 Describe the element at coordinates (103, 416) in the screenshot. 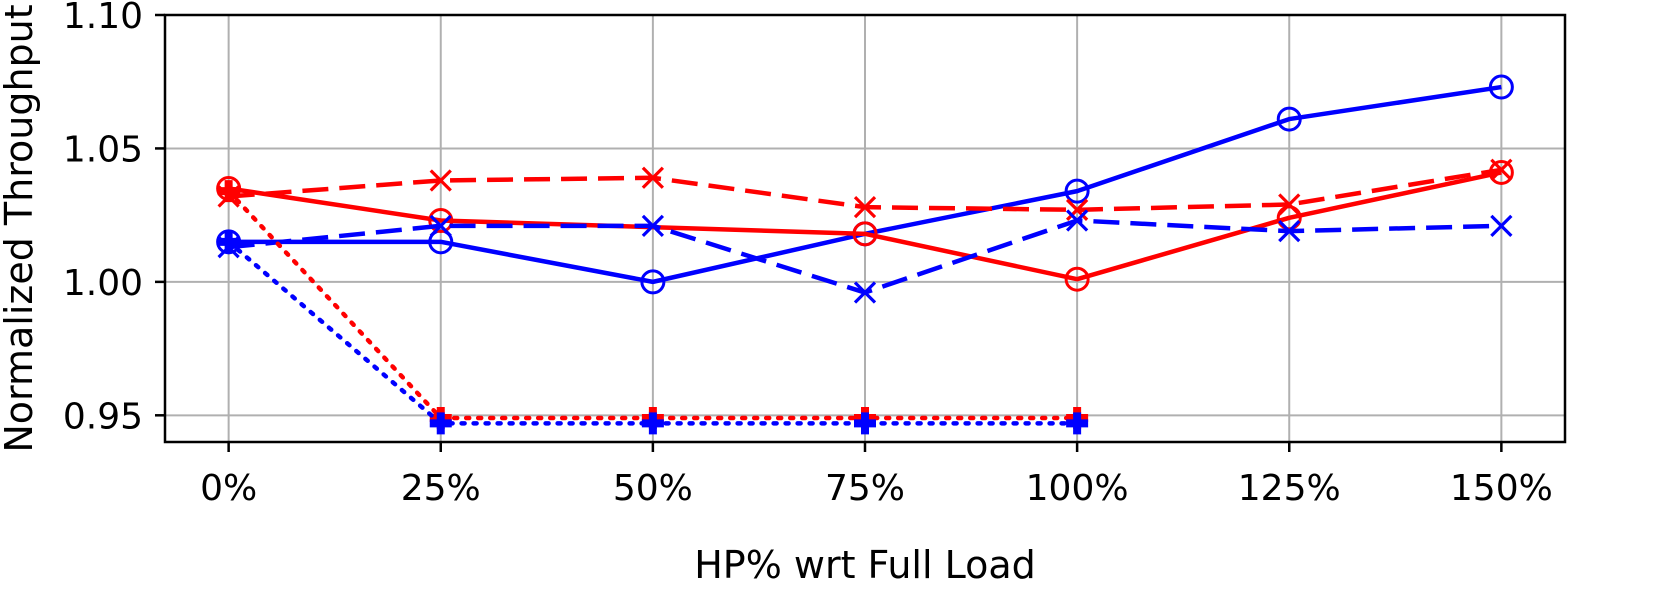

I see `y-tick-label: 0.95` at that location.